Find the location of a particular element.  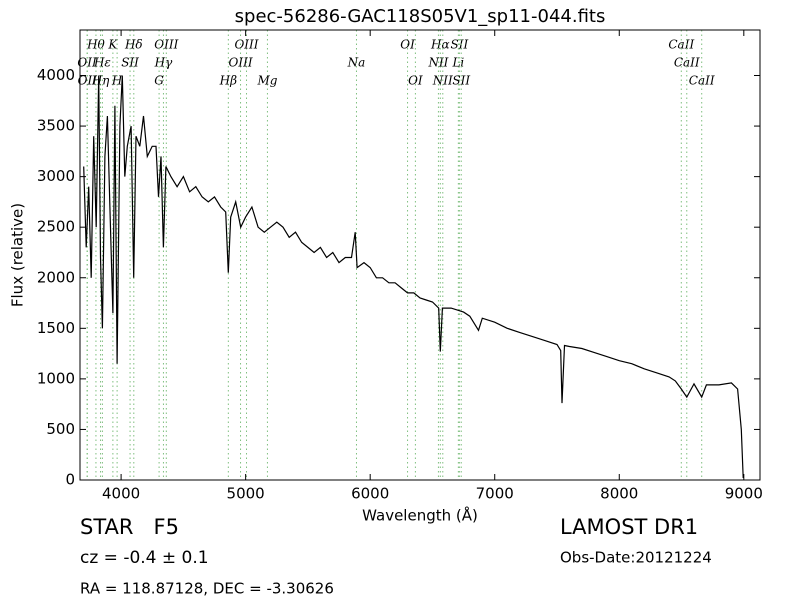

data-release: LAMOST DR1 is located at coordinates (629, 527).